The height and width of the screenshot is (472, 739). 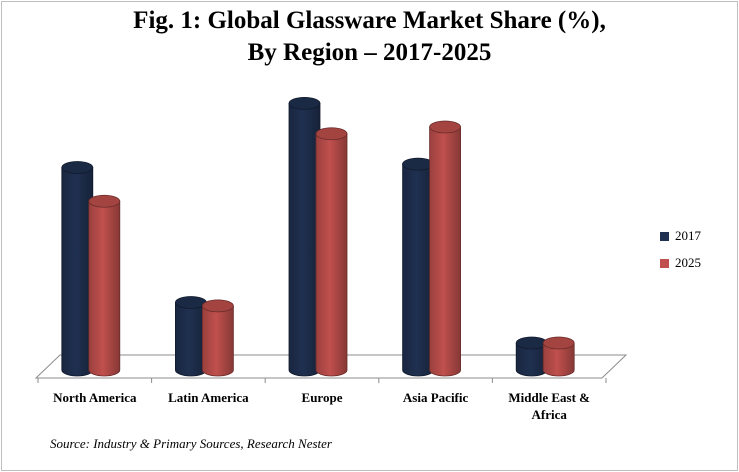 I want to click on legend-item-2017: 2017, so click(x=680, y=236).